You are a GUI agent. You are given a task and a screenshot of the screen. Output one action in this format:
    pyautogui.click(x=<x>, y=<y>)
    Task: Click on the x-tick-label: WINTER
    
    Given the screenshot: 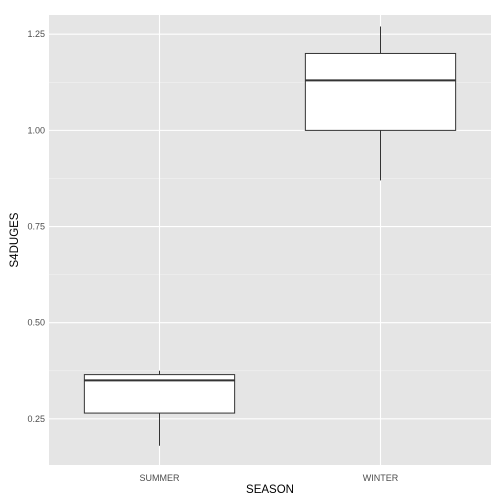 What is the action you would take?
    pyautogui.click(x=381, y=478)
    